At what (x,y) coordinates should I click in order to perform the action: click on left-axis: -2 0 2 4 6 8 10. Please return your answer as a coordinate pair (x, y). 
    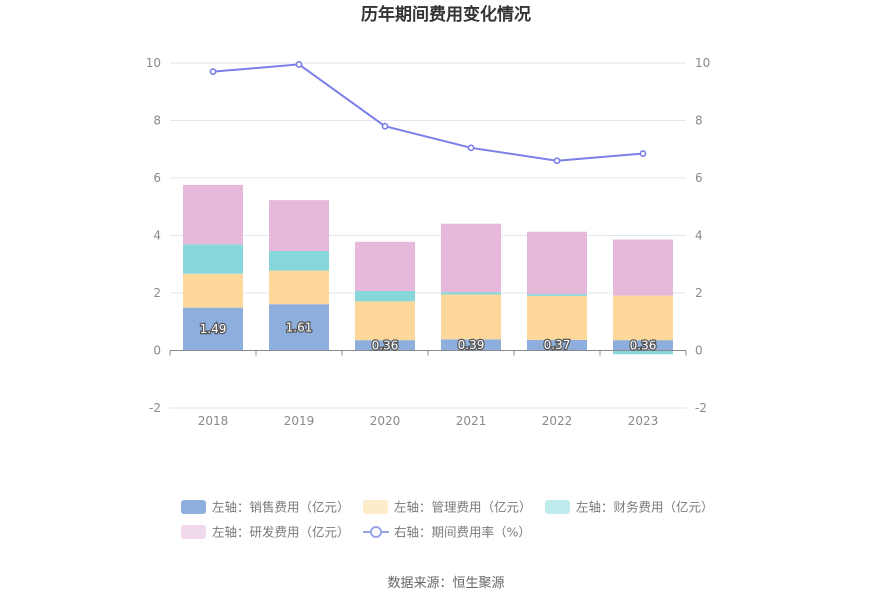
    Looking at the image, I should click on (153, 235).